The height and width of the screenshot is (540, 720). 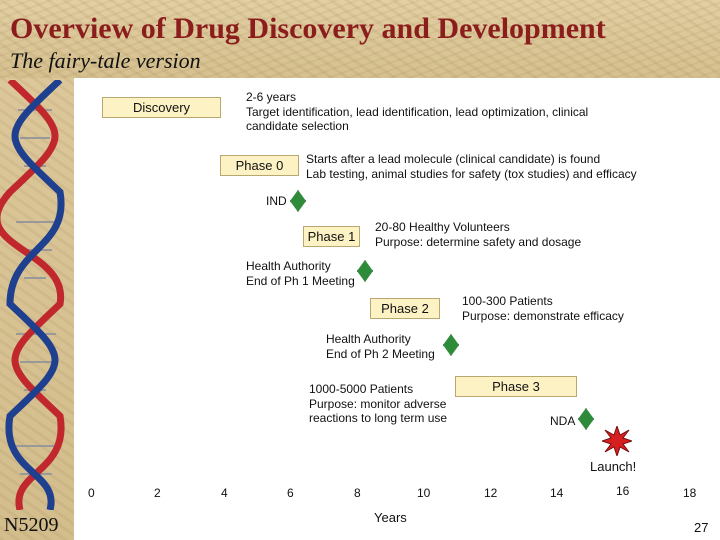 What do you see at coordinates (288, 266) in the screenshot?
I see `end-ph1-line: Health Authority` at bounding box center [288, 266].